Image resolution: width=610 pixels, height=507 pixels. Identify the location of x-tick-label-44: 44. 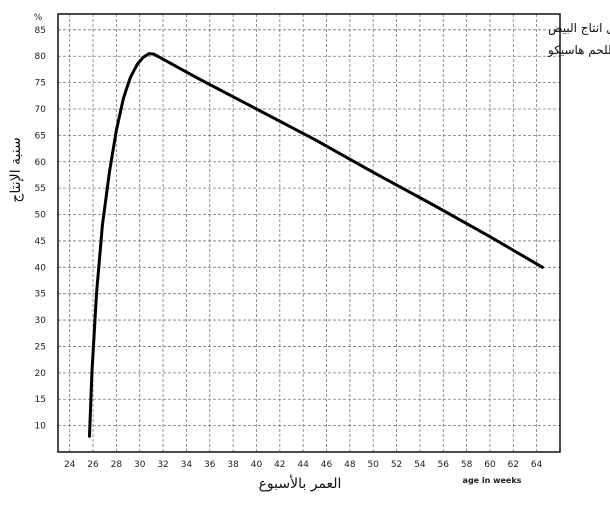
(303, 465).